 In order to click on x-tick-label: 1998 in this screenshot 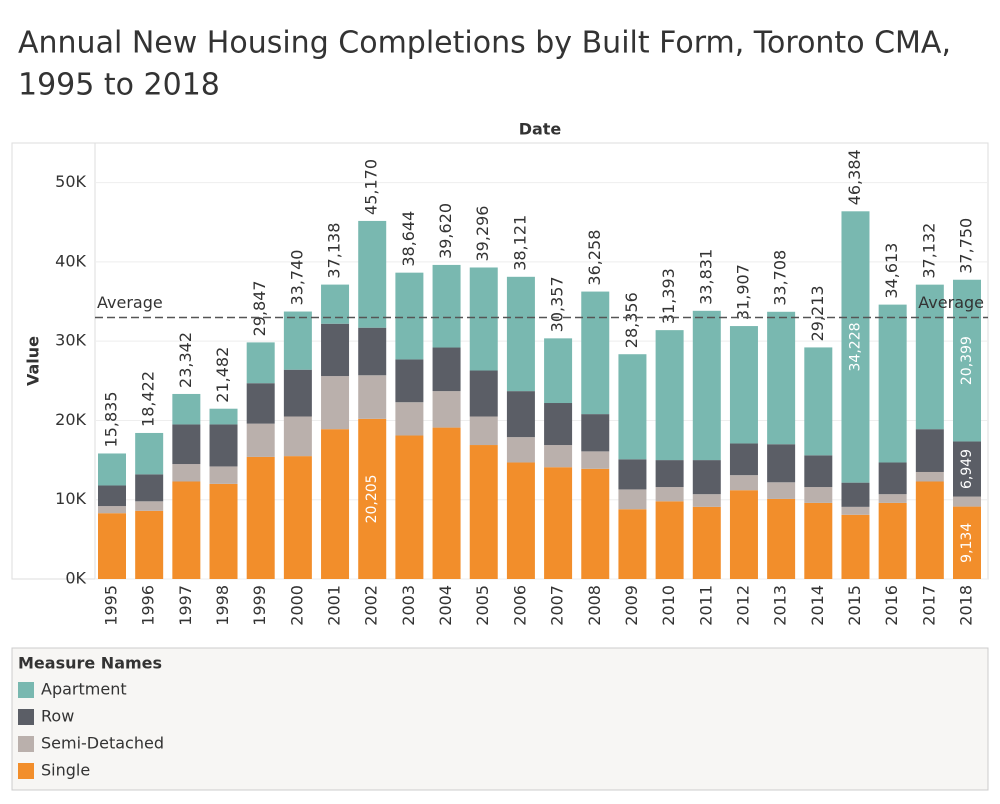, I will do `click(222, 605)`.